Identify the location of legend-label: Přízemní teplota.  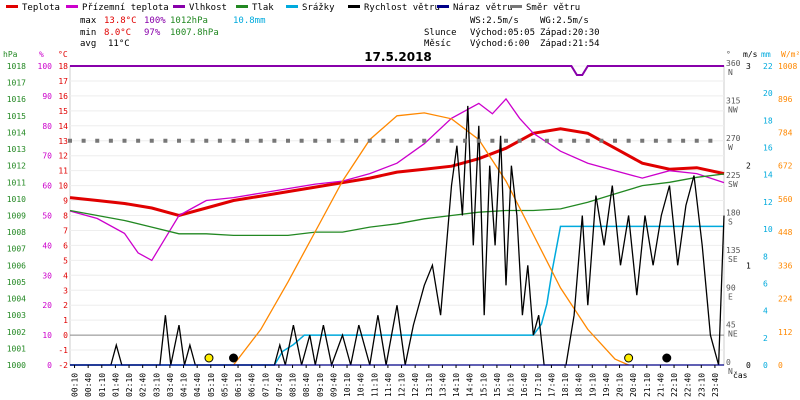
(125, 8).